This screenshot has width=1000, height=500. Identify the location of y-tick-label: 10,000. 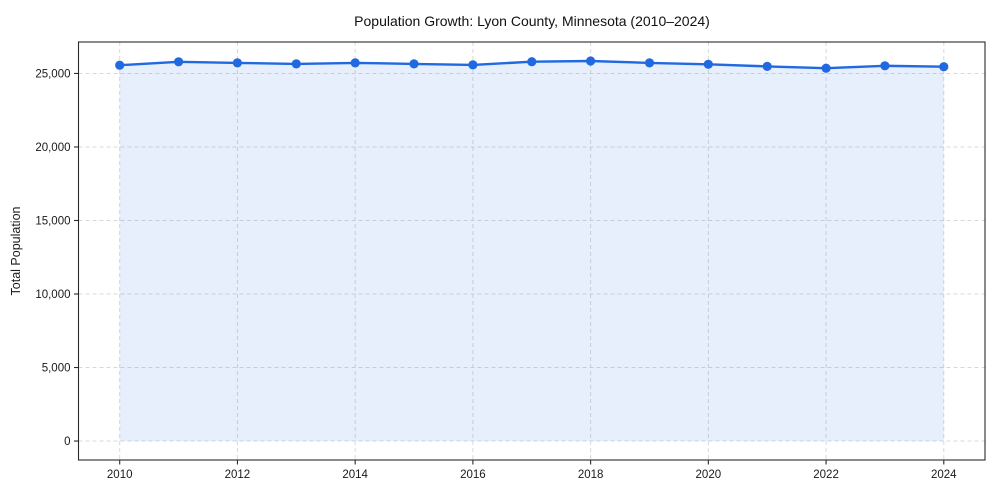
(52, 295).